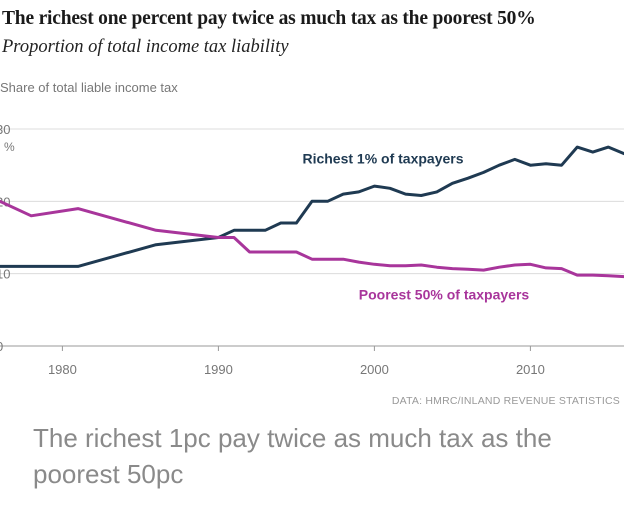 This screenshot has width=624, height=513. What do you see at coordinates (62, 369) in the screenshot?
I see `x-tick-label-1980: 1980` at bounding box center [62, 369].